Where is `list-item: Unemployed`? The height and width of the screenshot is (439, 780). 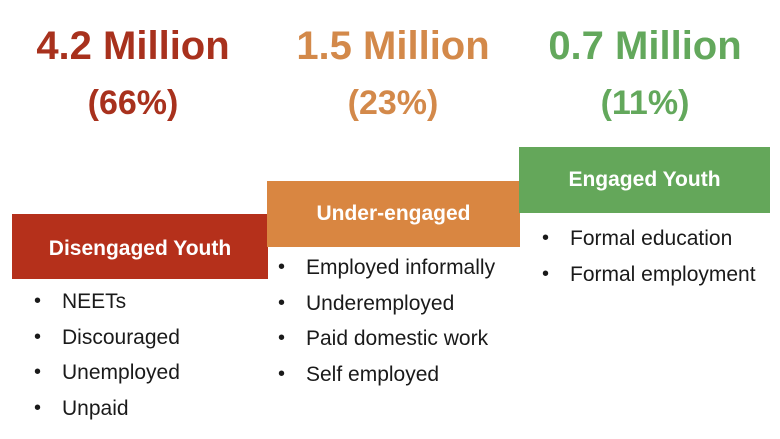 list-item: Unemployed is located at coordinates (107, 373).